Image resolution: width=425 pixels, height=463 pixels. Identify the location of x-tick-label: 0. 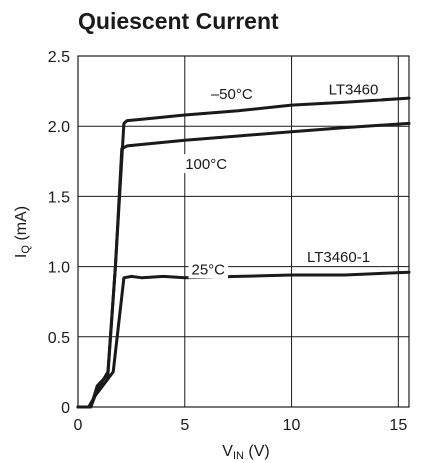
(78, 425).